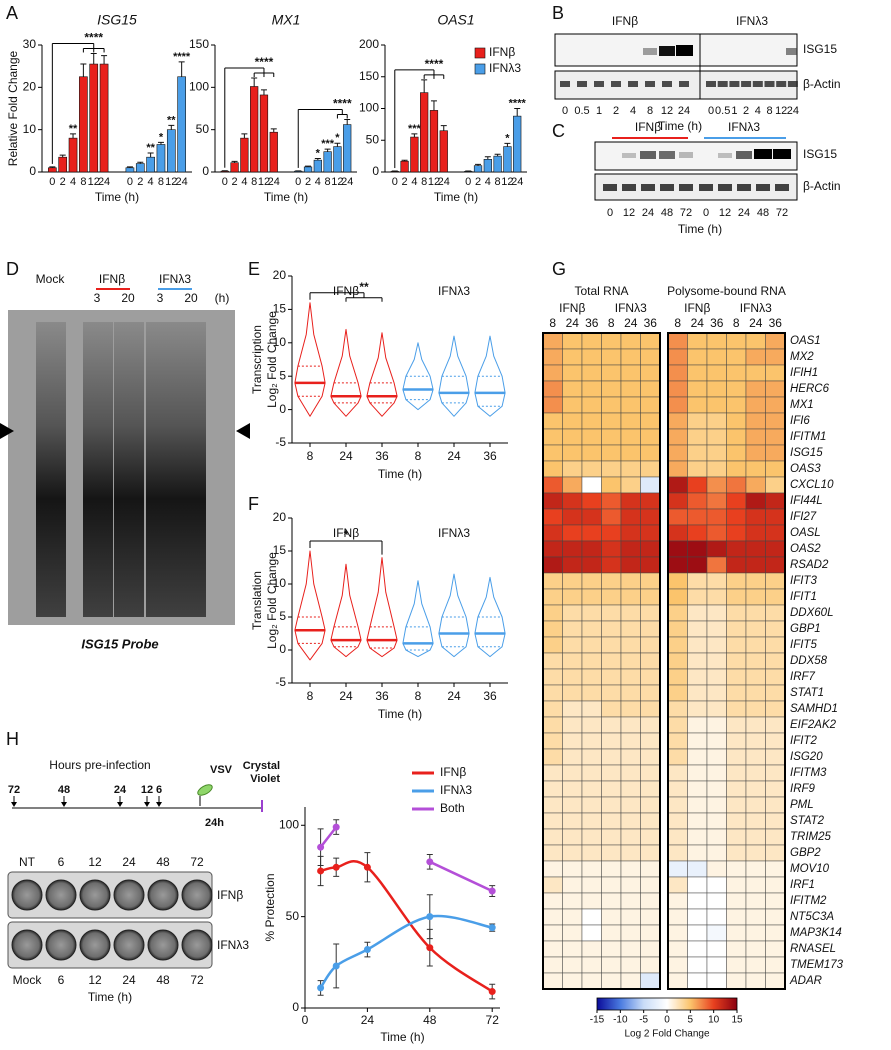 The image size is (891, 1050). Describe the element at coordinates (756, 308) in the screenshot. I see `column-subgroup-label: IFNλ3` at that location.